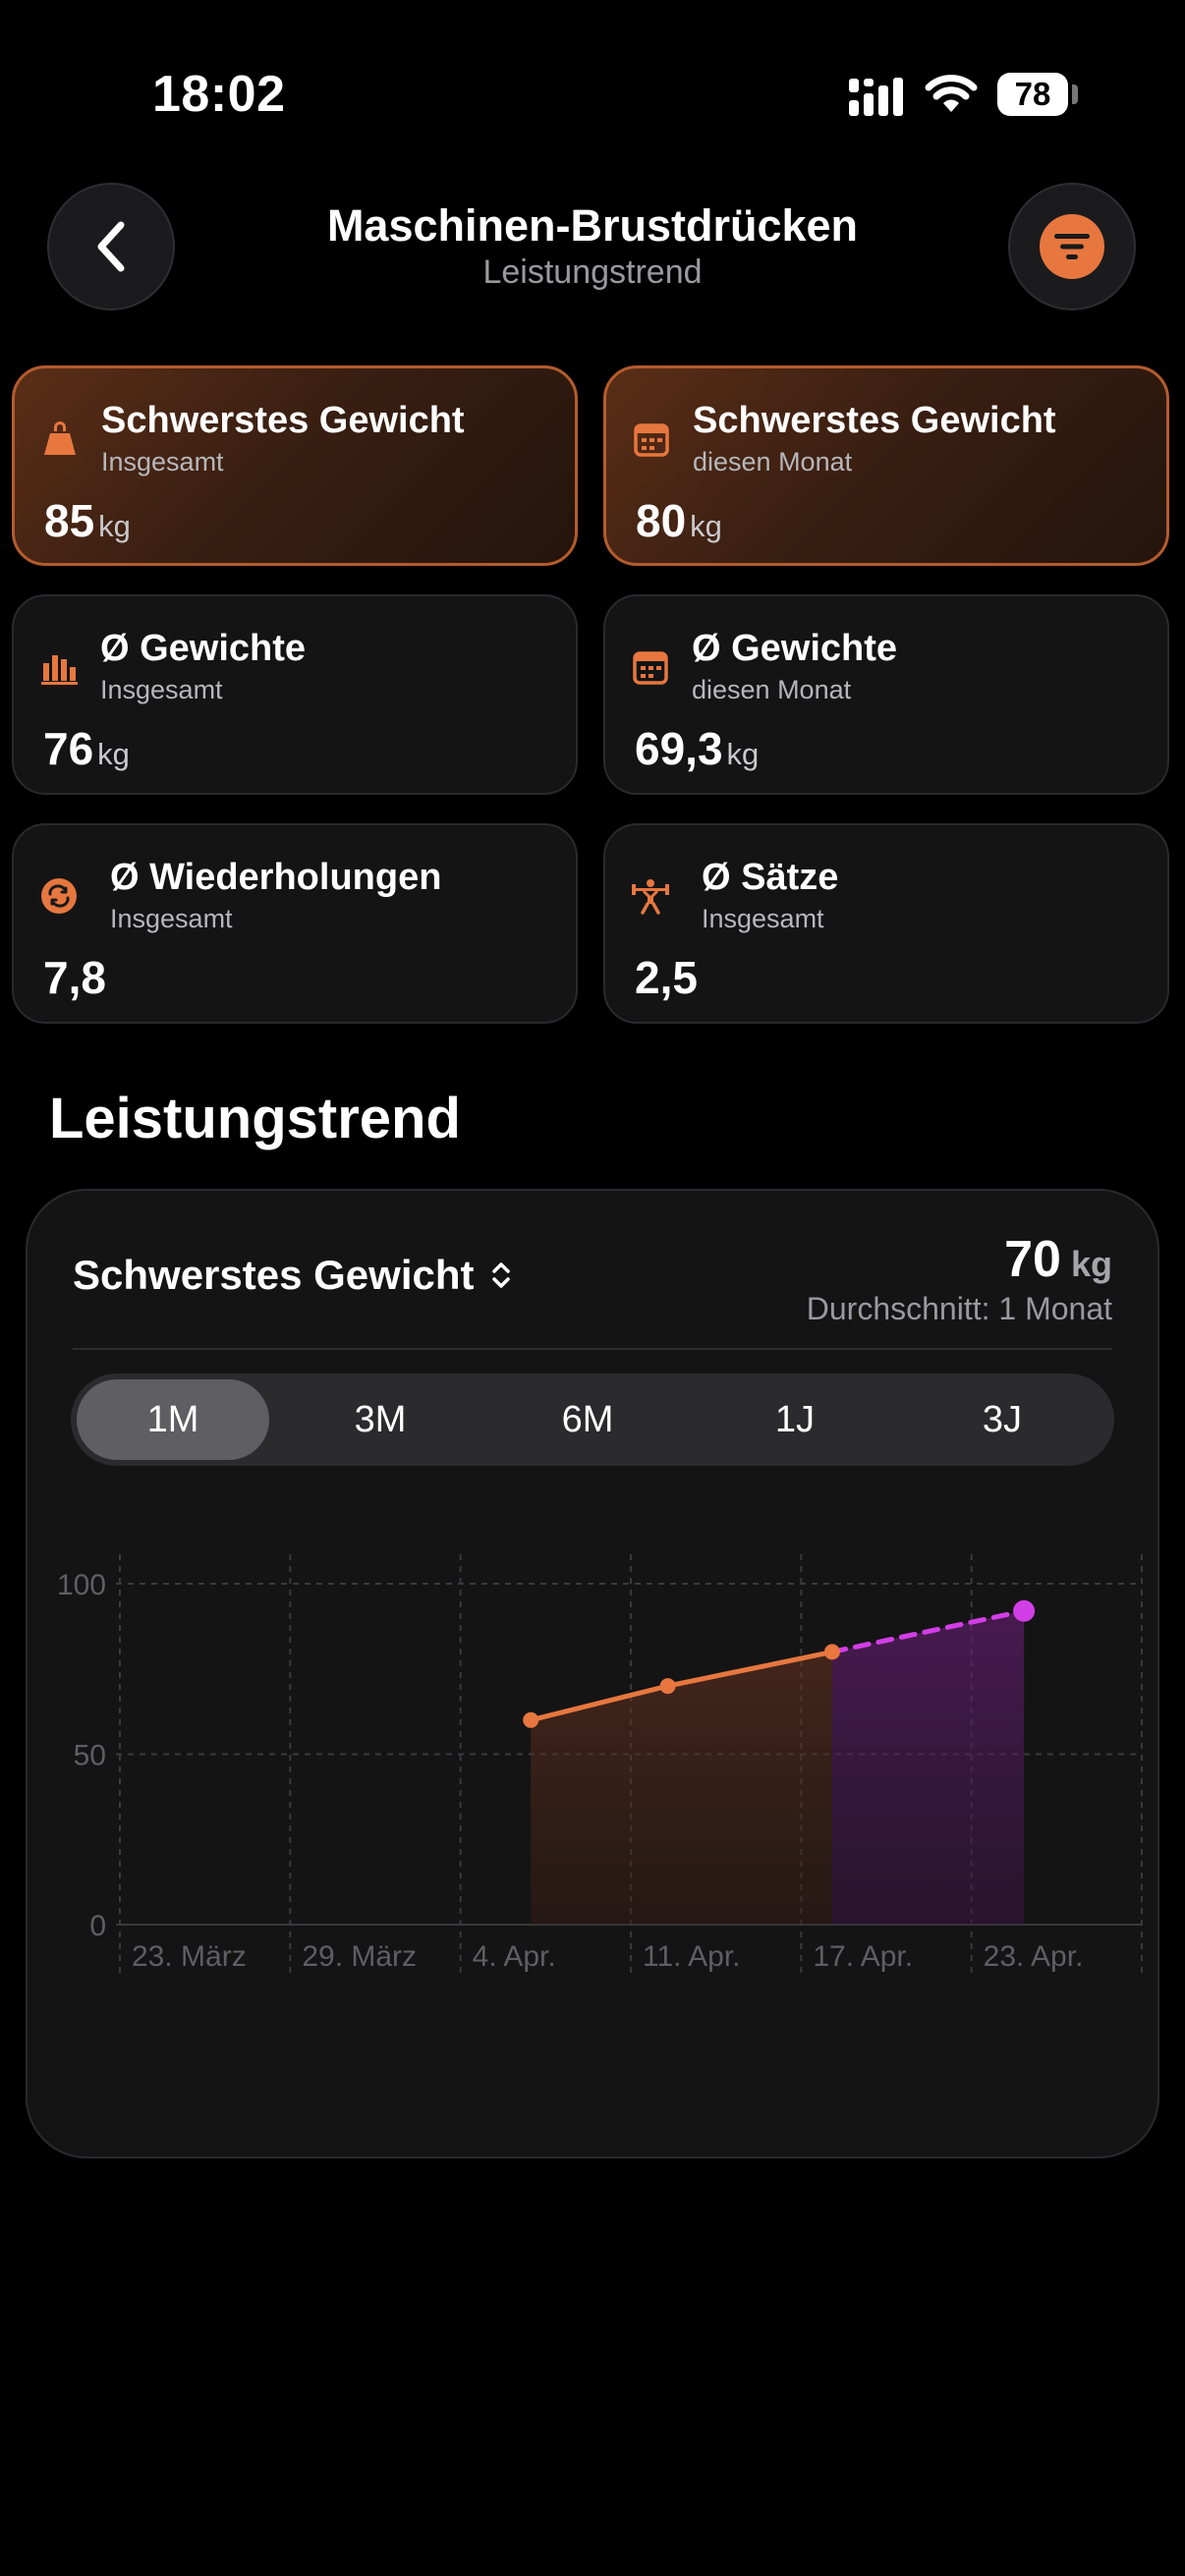 This screenshot has width=1185, height=2576. Describe the element at coordinates (651, 897) in the screenshot. I see `weightlifter-icon` at that location.